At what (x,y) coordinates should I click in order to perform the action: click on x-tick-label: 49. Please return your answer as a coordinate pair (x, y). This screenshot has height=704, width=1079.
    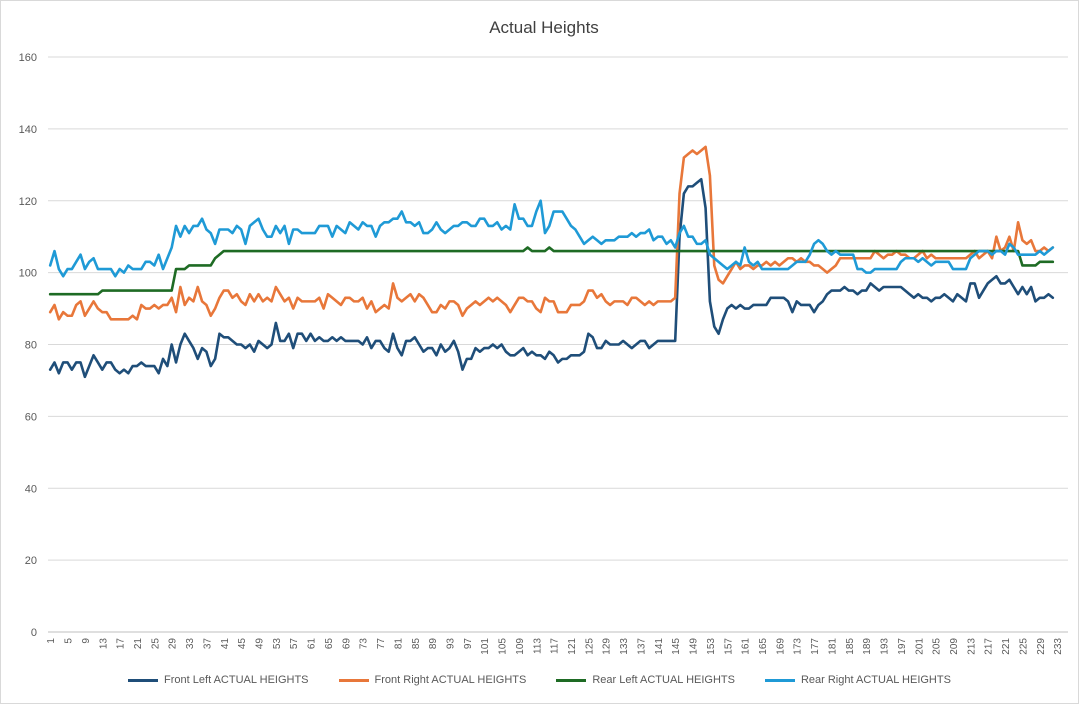
    Looking at the image, I should click on (260, 644).